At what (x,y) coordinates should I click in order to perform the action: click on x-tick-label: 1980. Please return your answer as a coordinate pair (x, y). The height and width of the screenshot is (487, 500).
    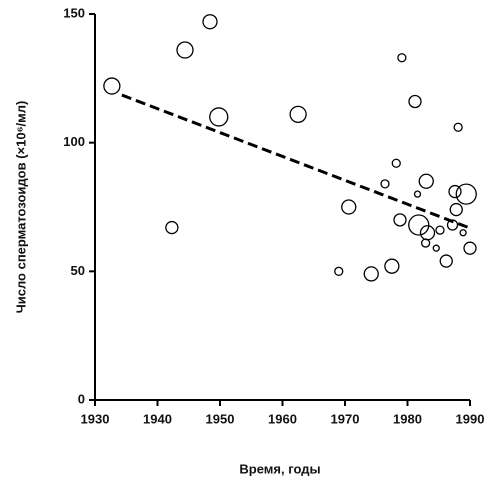
    Looking at the image, I should click on (407, 418).